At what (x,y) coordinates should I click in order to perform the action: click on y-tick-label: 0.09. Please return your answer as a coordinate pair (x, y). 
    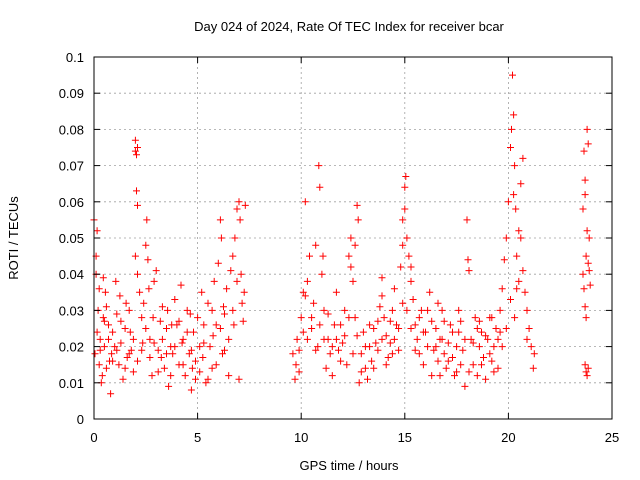
    Looking at the image, I should click on (71, 93).